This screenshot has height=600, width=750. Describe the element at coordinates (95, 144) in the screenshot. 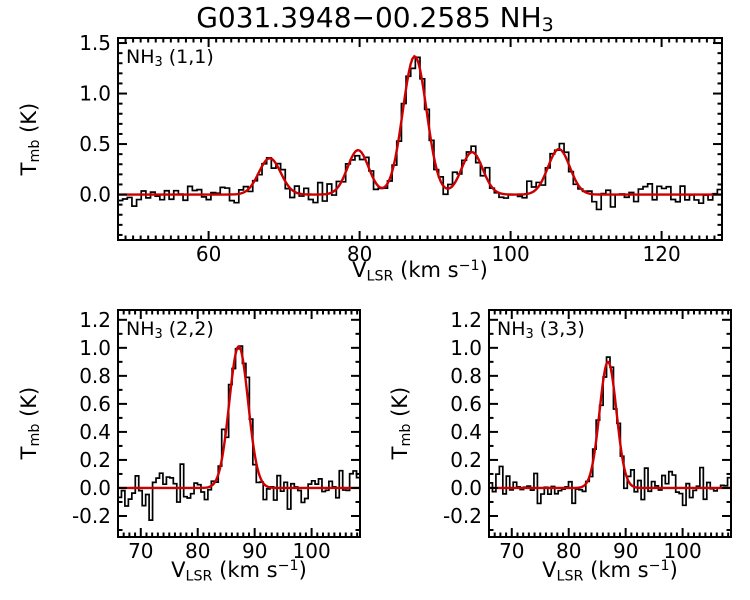

I see `y-tick-label: 0.5` at that location.